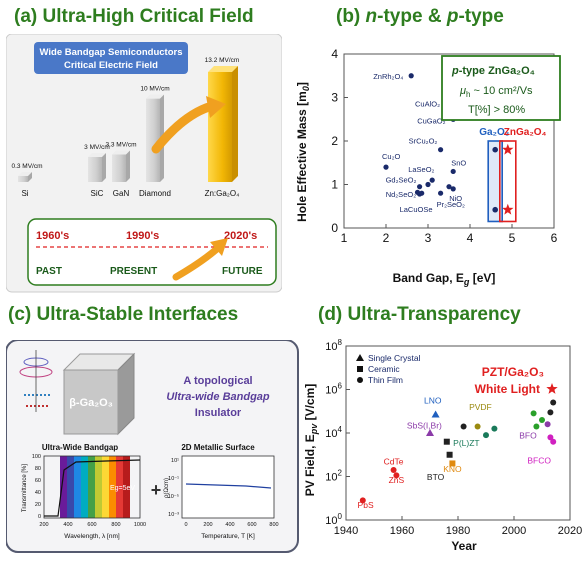 This screenshot has width=588, height=562. What do you see at coordinates (528, 435) in the screenshot?
I see `pv-label-9: BFO` at bounding box center [528, 435].